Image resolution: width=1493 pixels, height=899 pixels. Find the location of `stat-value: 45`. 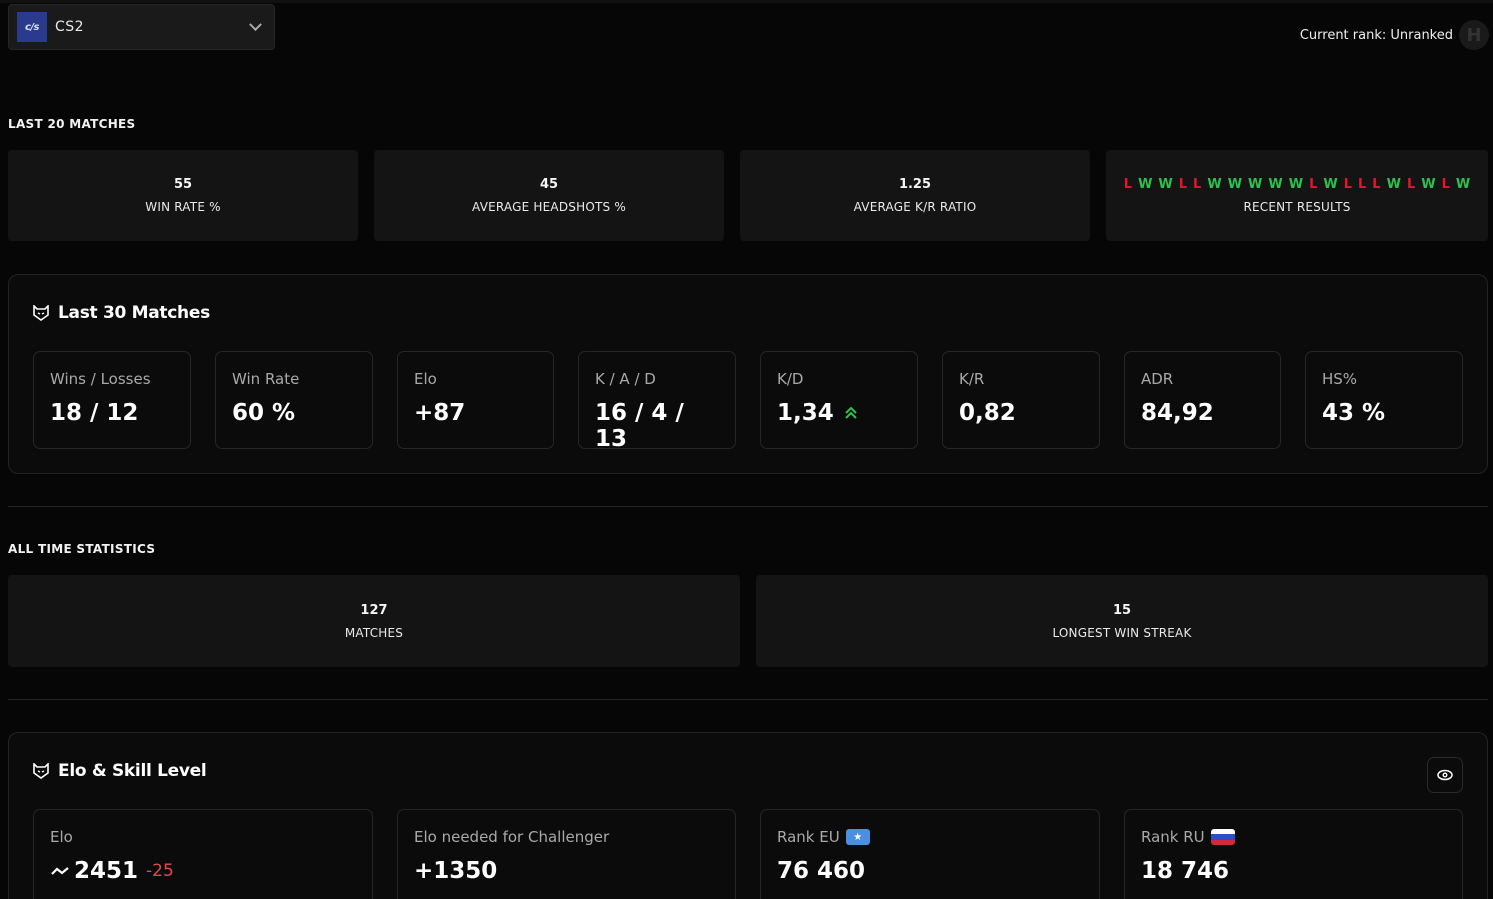

stat-value: 45 is located at coordinates (549, 184).